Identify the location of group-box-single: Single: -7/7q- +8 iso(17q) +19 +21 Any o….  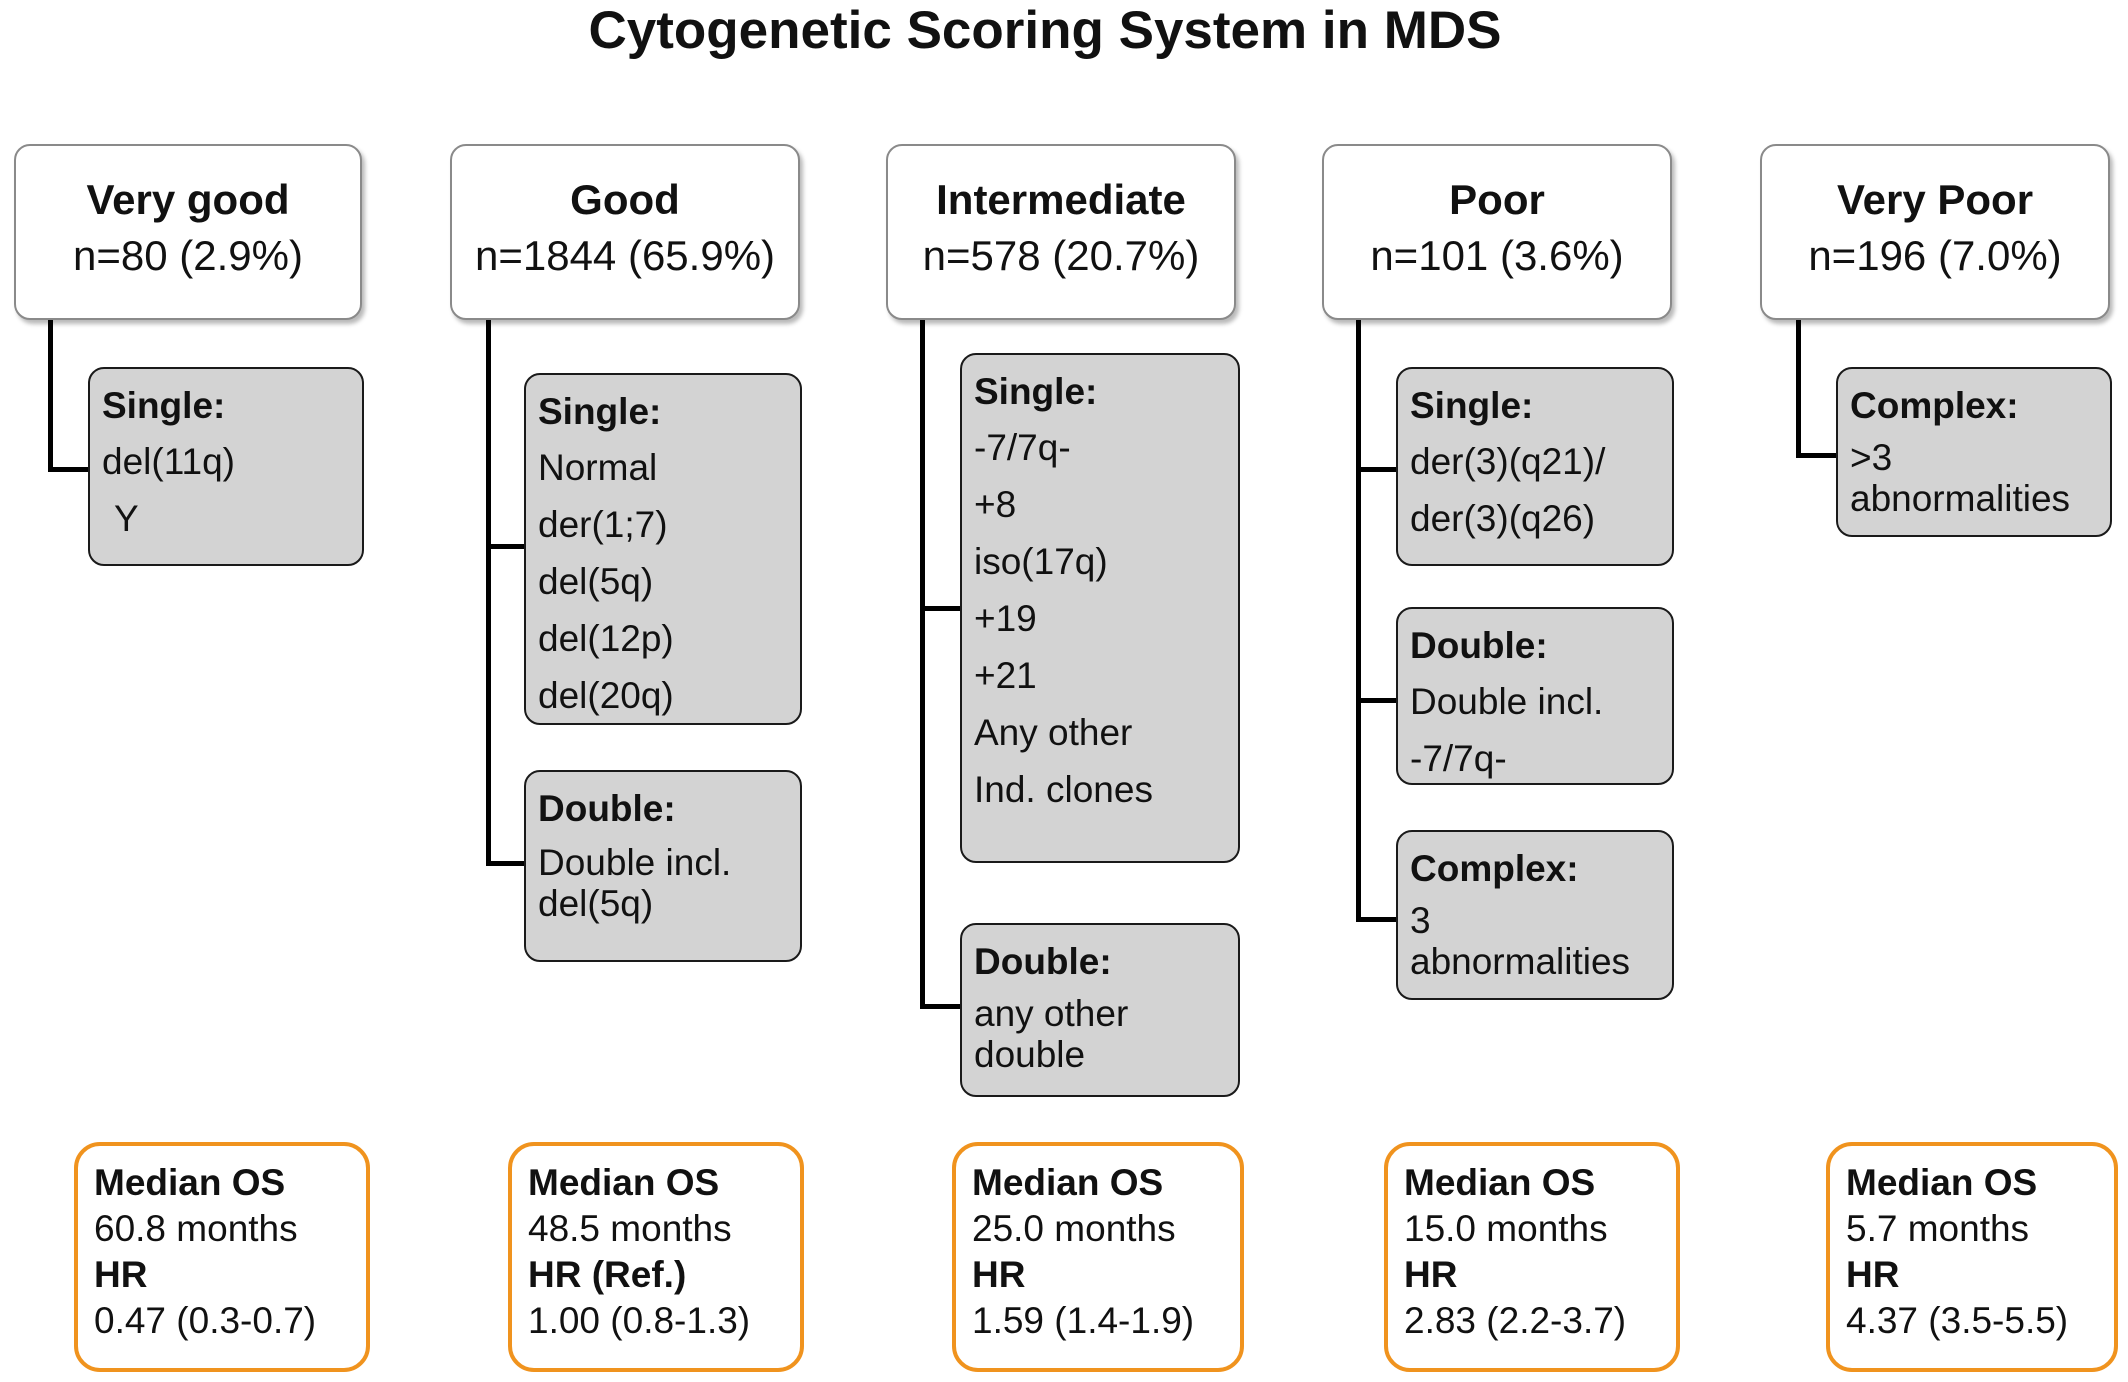
(1100, 608).